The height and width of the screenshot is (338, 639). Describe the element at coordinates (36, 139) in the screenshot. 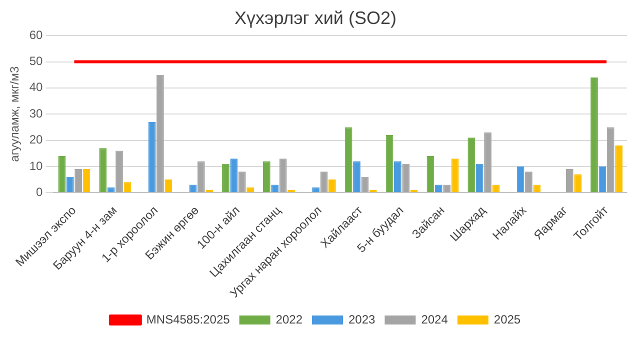

I see `y-tick-label: 20` at that location.